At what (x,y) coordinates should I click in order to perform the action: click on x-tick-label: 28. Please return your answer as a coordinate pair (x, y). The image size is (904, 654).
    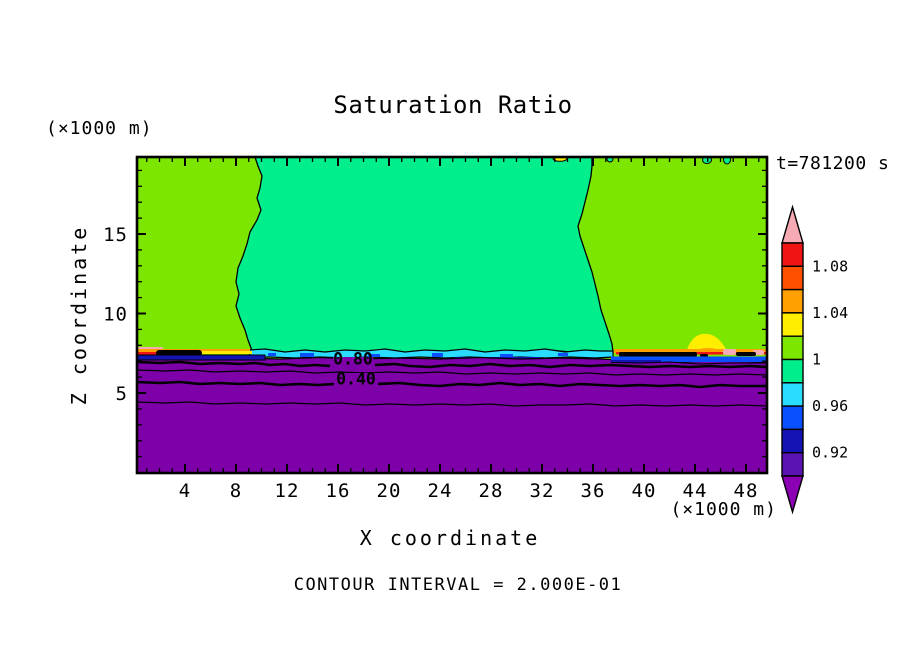
    Looking at the image, I should click on (491, 491).